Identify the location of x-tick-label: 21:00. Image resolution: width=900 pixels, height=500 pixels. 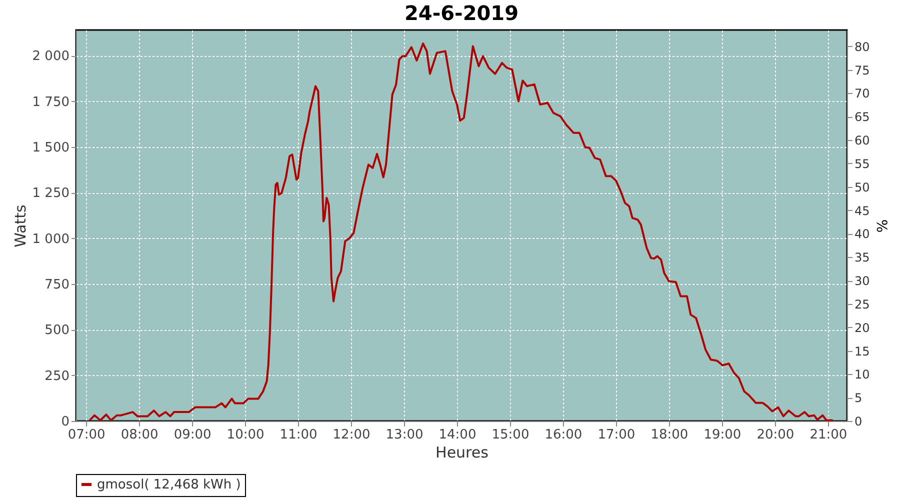
(829, 435).